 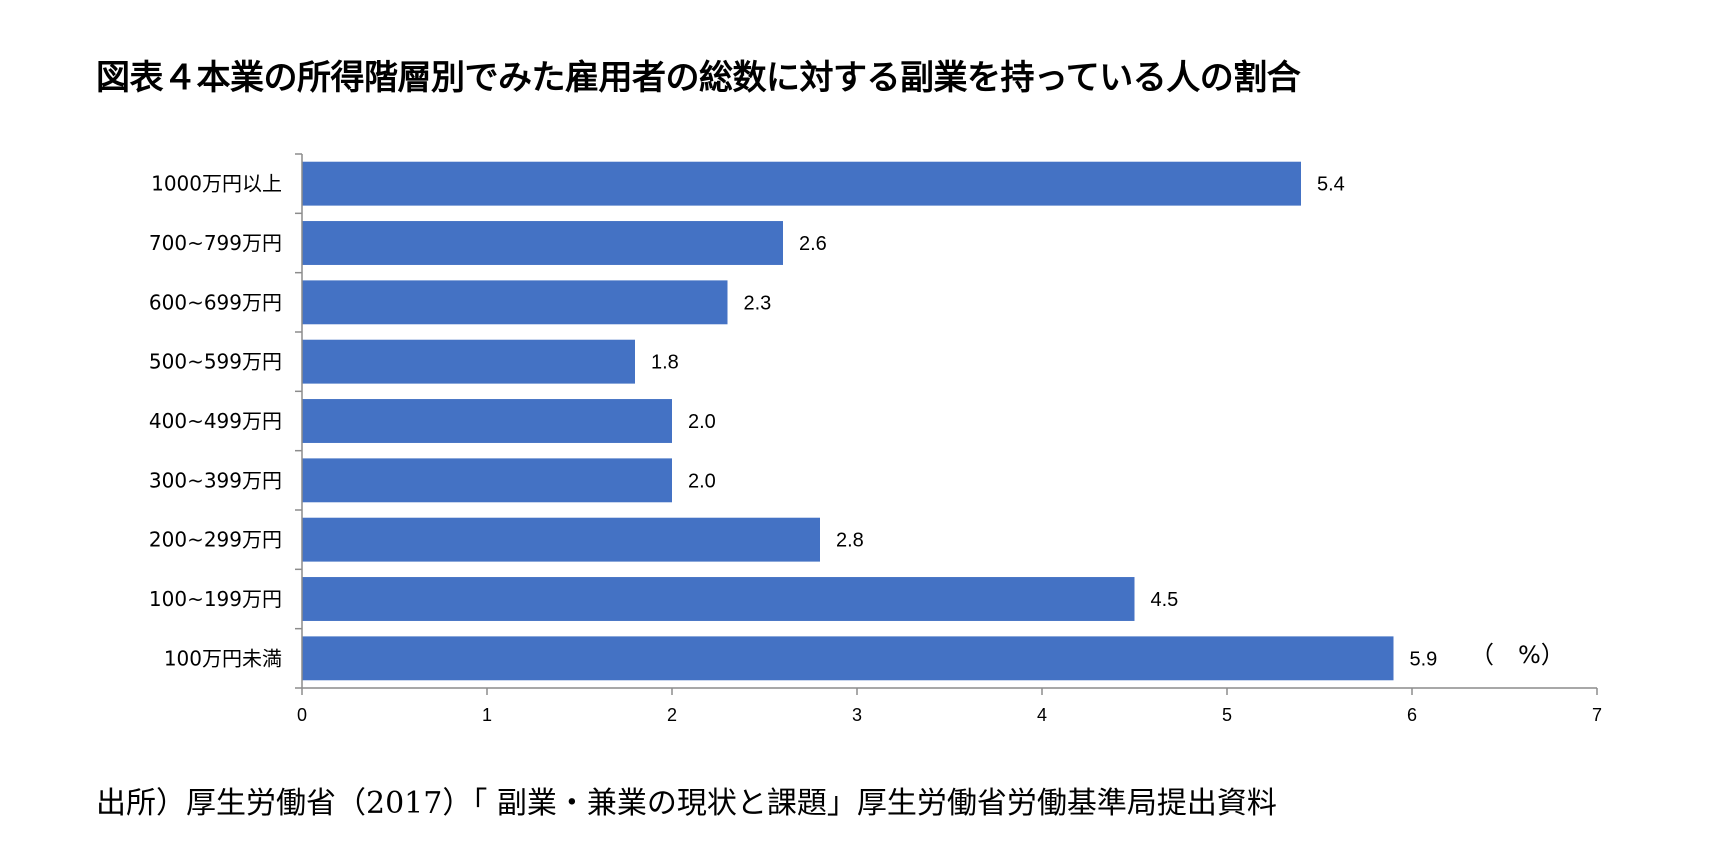 I want to click on x-tick-label-1: 1, so click(x=487, y=715).